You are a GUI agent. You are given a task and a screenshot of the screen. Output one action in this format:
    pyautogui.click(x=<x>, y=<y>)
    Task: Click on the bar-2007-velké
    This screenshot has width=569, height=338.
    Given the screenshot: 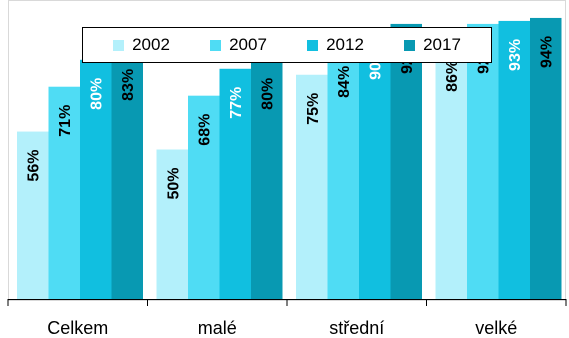 What is the action you would take?
    pyautogui.click(x=483, y=161)
    